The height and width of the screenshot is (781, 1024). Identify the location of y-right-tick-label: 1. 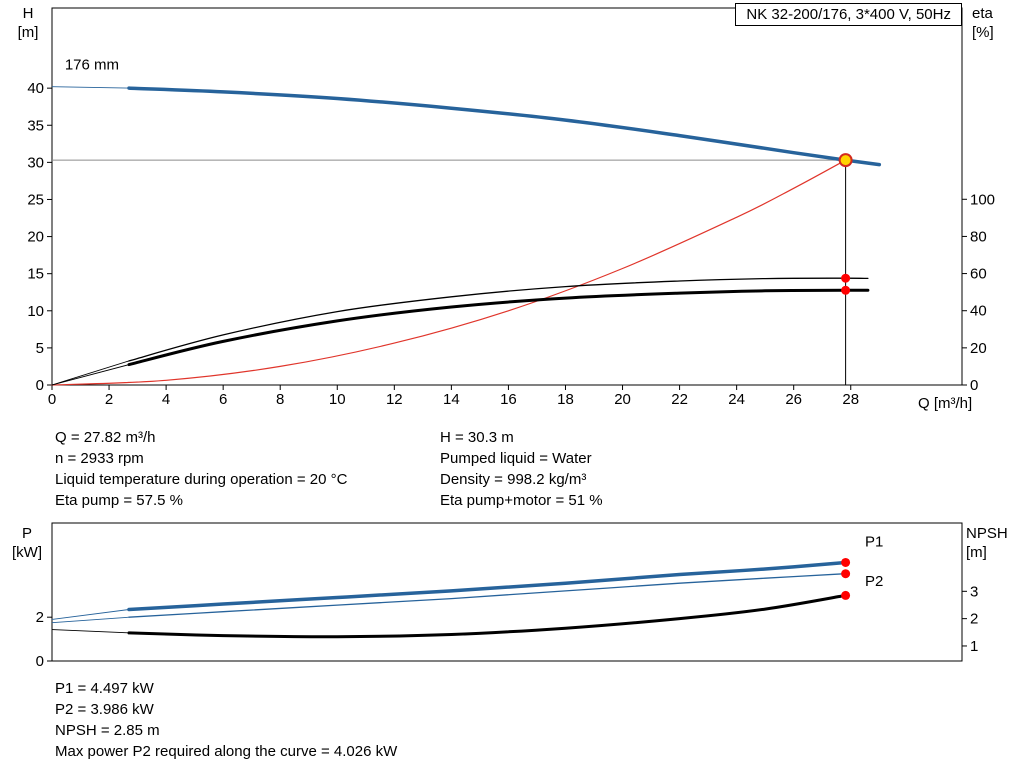
(974, 646).